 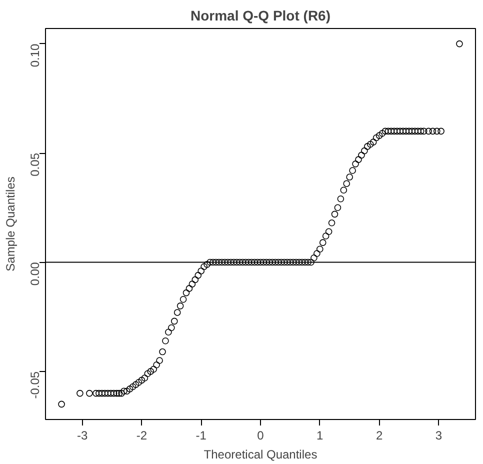 What do you see at coordinates (260, 435) in the screenshot?
I see `x-tick-label: 0` at bounding box center [260, 435].